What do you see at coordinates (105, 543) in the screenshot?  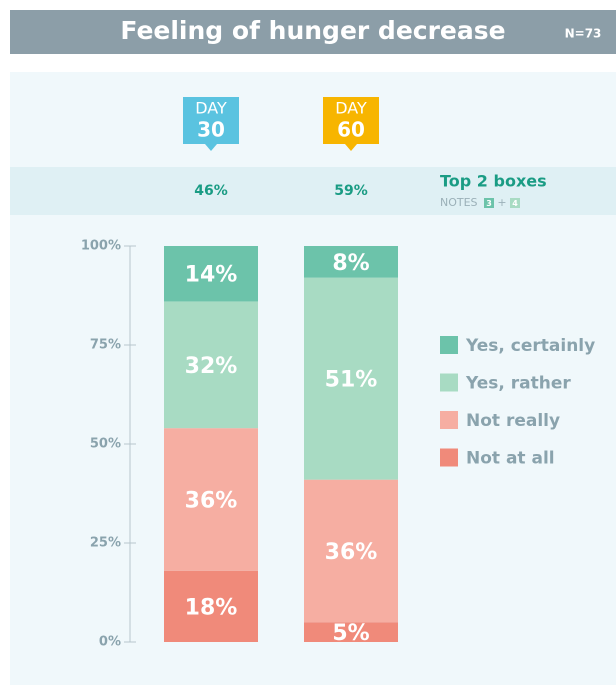 I see `y-tick-label: 25%` at bounding box center [105, 543].